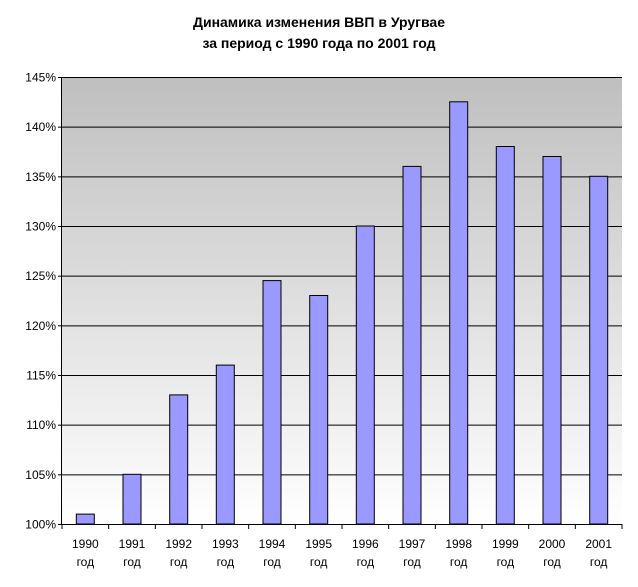 This screenshot has width=638, height=587. I want to click on y-tick-label: 105%, so click(40, 475).